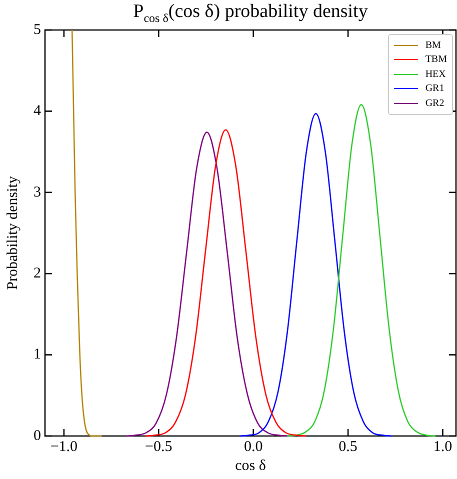 Image resolution: width=457 pixels, height=479 pixels. Describe the element at coordinates (158, 446) in the screenshot. I see `x-tick-label: −0.5` at that location.